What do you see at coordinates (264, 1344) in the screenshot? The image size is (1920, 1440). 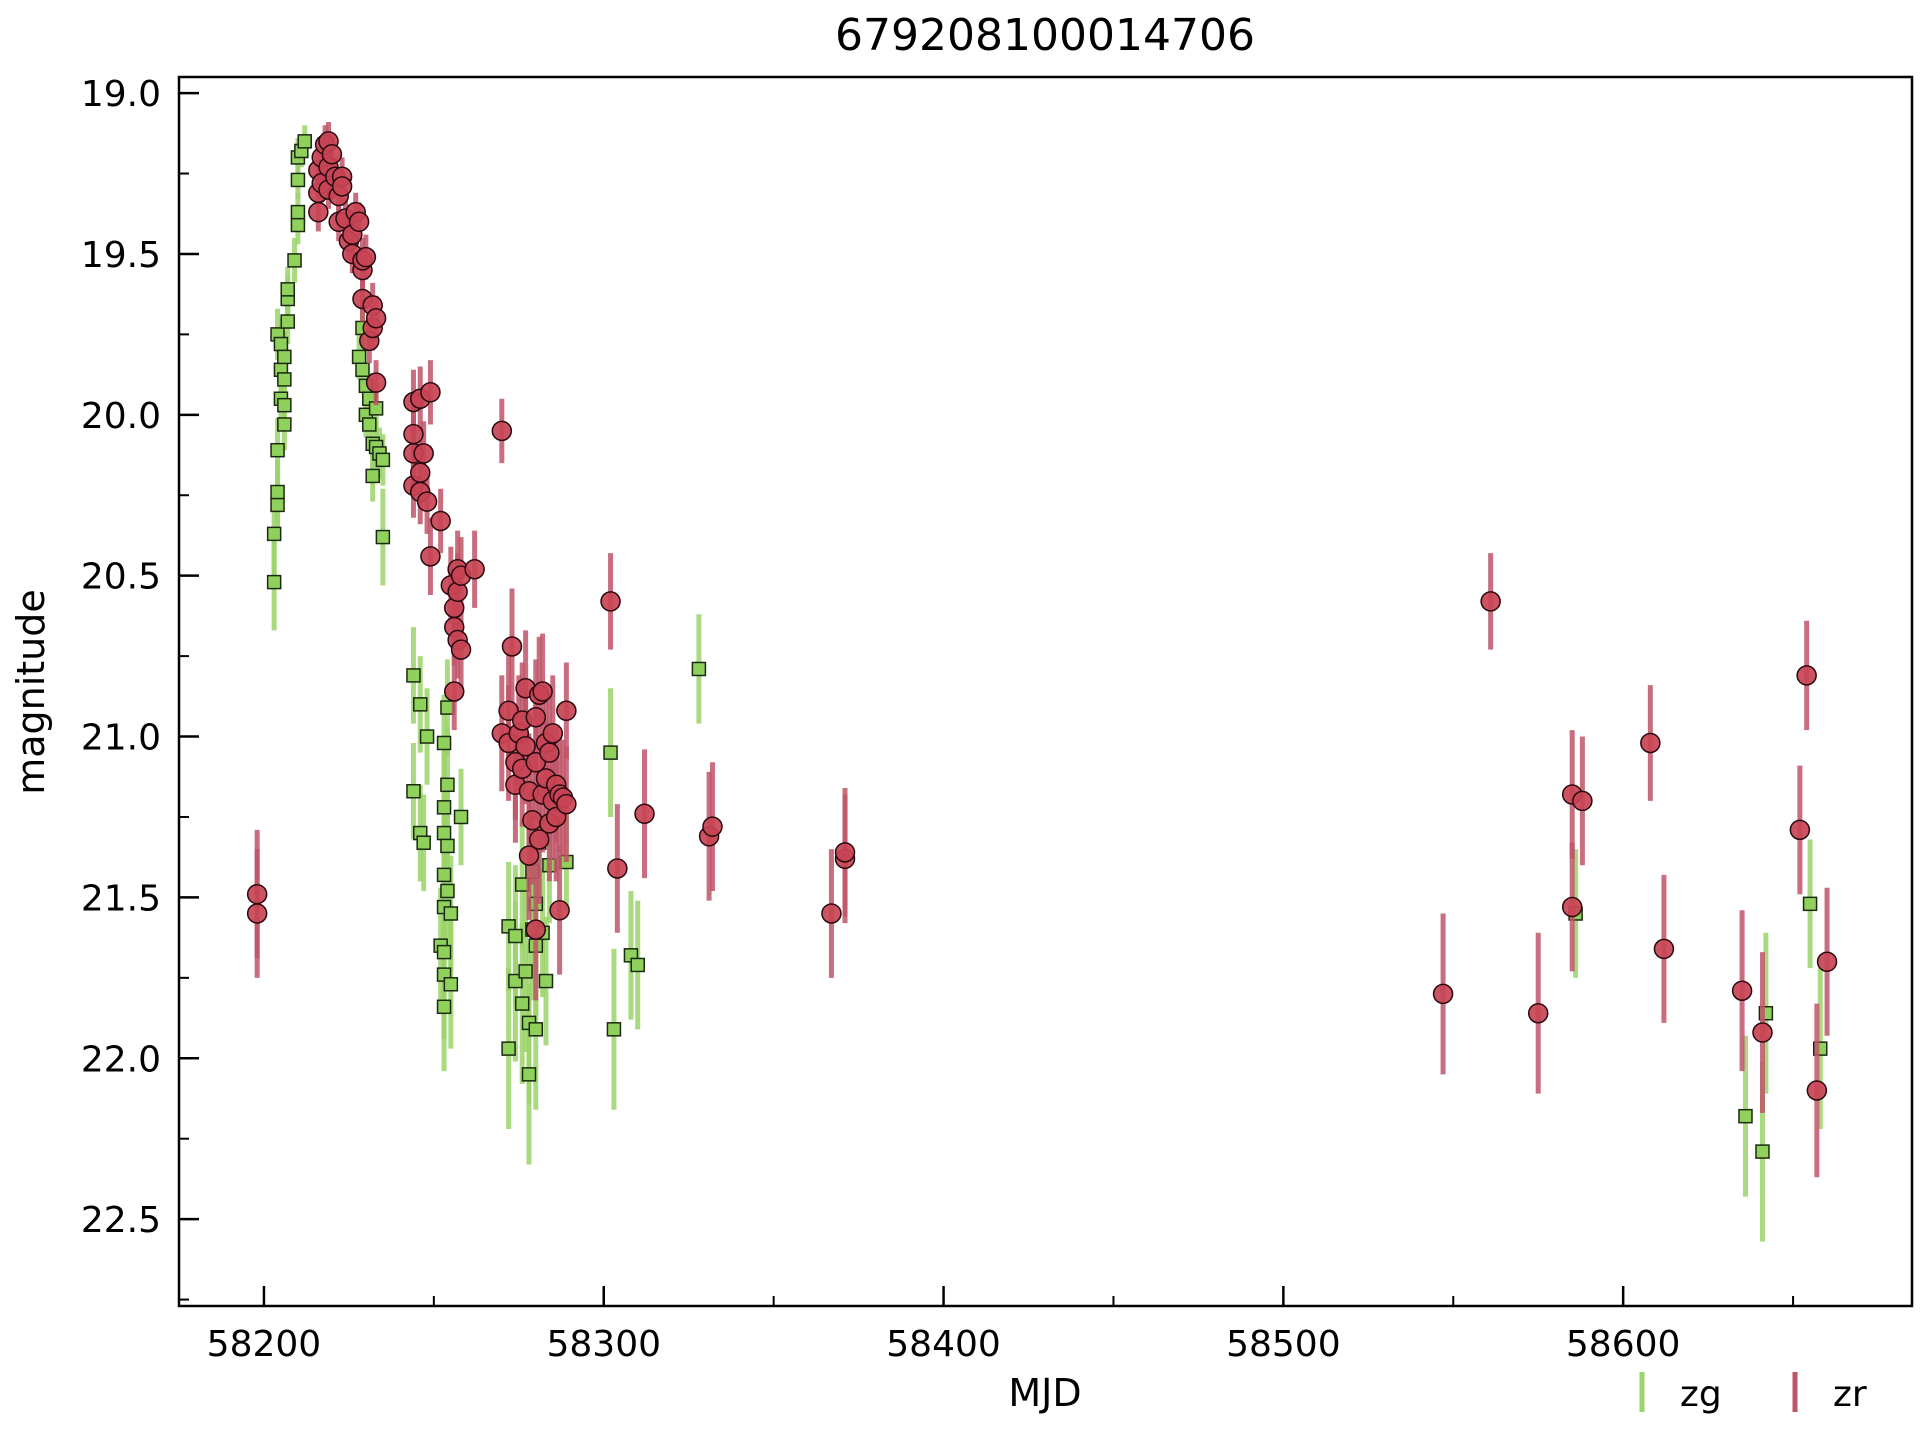 I see `x-tick-label: 58200` at bounding box center [264, 1344].